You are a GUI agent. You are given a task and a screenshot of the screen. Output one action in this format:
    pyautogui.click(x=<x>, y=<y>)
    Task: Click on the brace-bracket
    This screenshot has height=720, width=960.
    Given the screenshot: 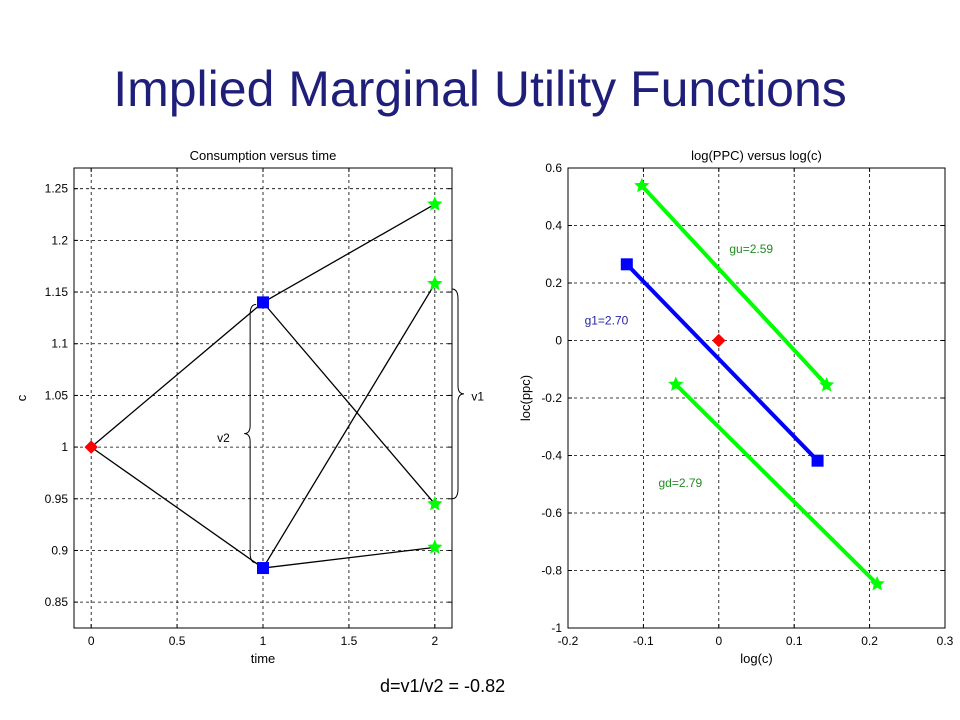 What is the action you would take?
    pyautogui.click(x=458, y=394)
    